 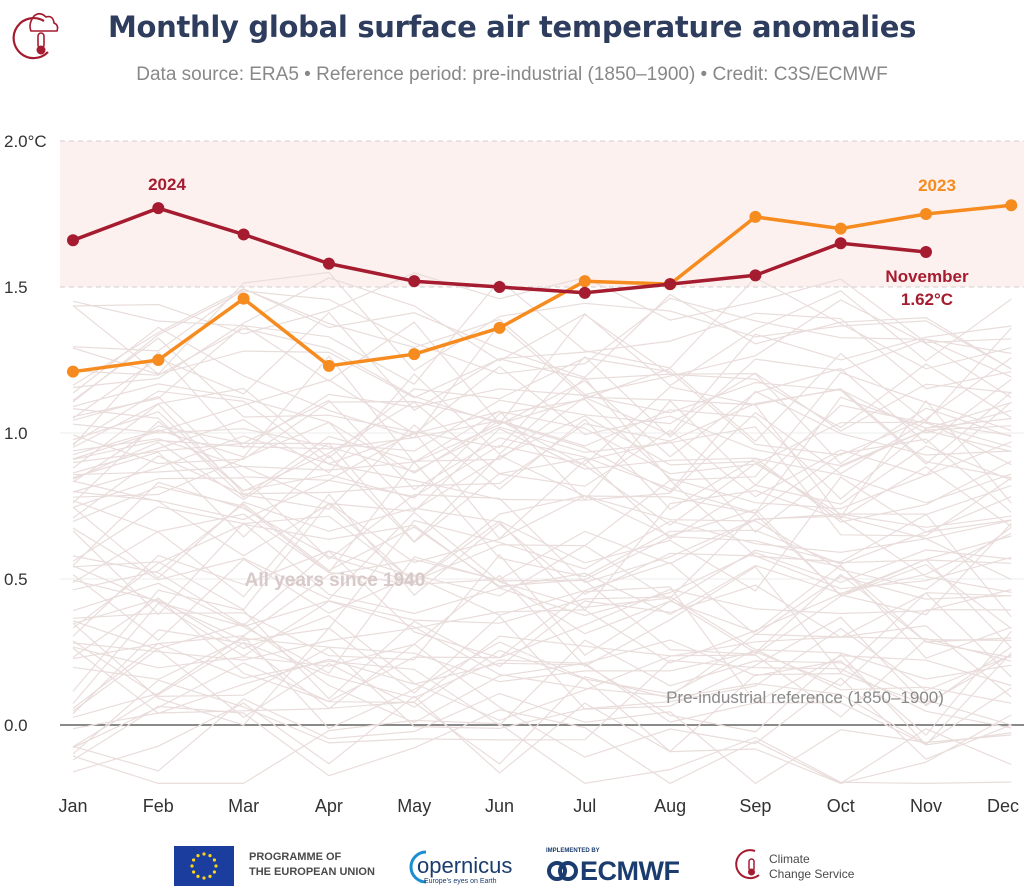 What do you see at coordinates (16, 287) in the screenshot?
I see `y-tick-label: 1.5` at bounding box center [16, 287].